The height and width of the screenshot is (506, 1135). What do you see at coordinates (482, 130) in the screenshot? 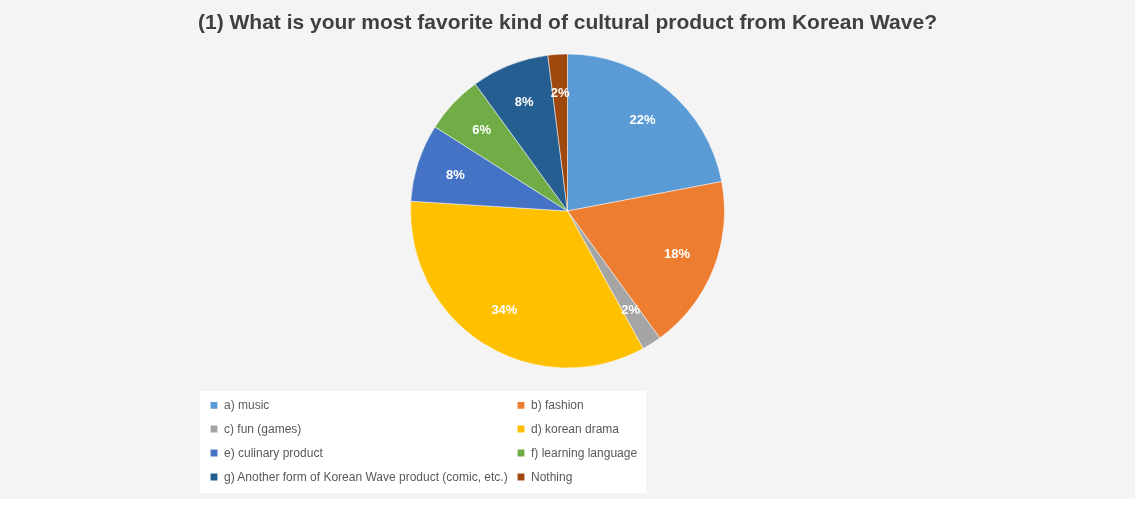
I see `data-label: 6%` at bounding box center [482, 130].